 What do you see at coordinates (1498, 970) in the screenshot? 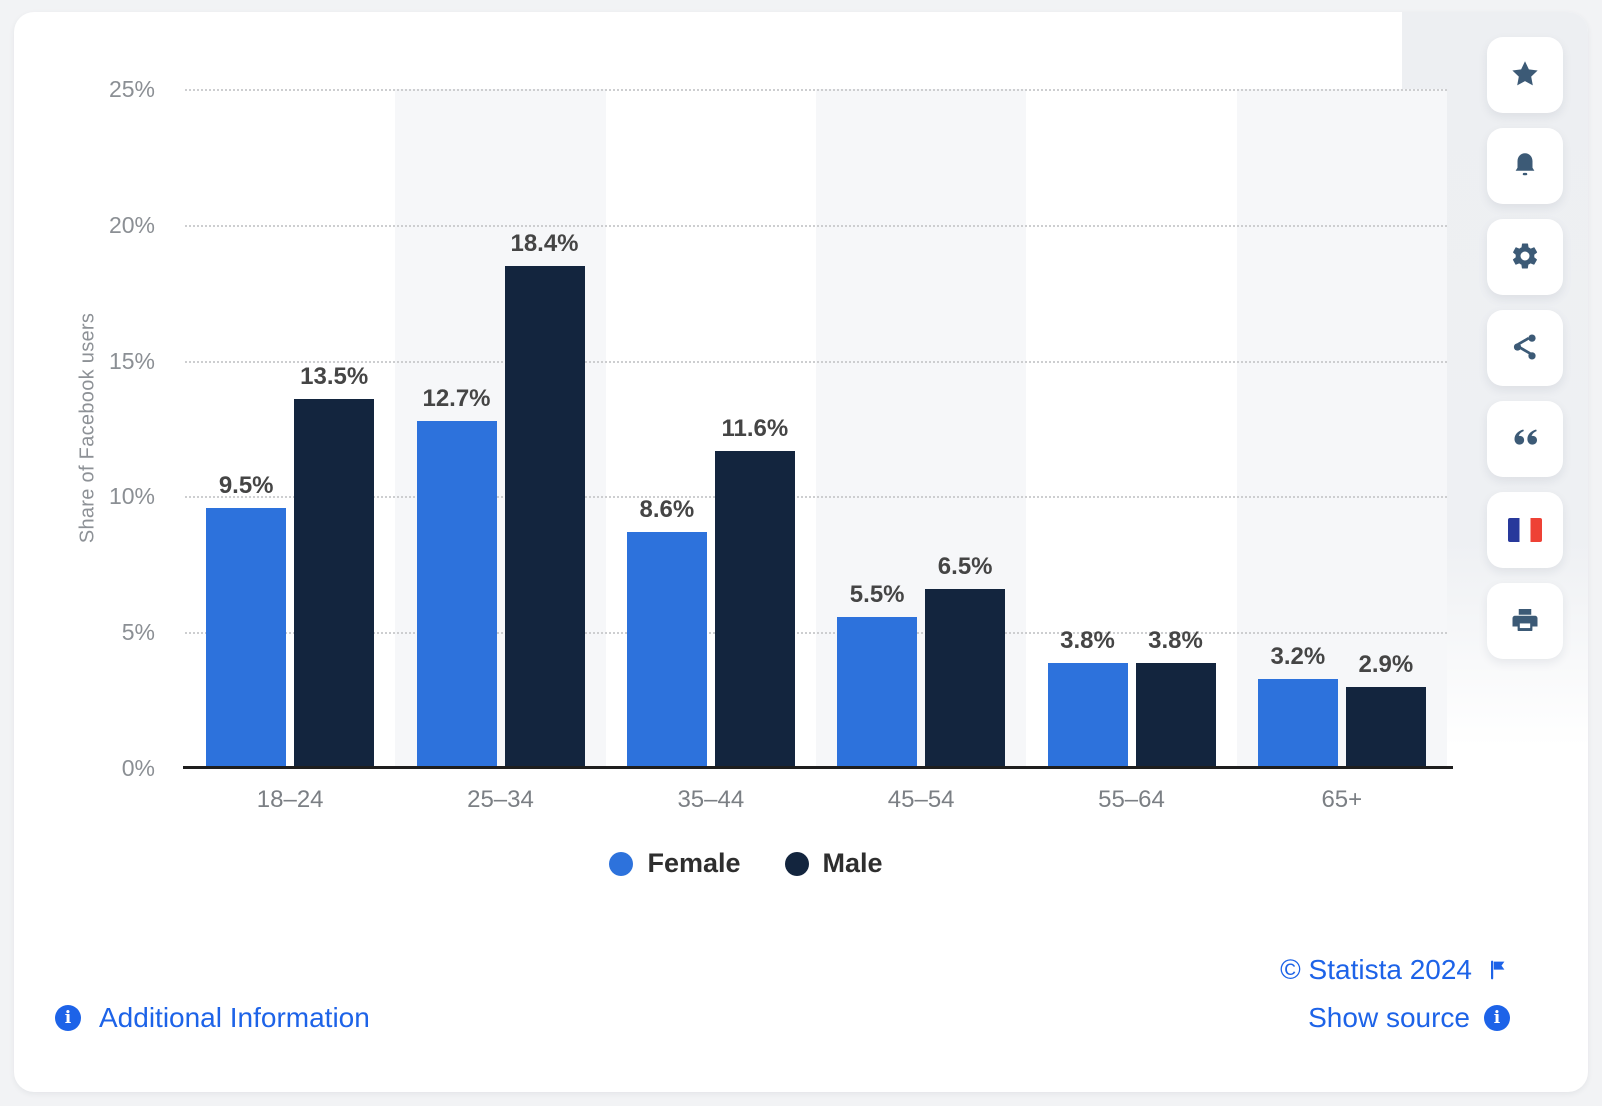
I see `report-flag-icon` at bounding box center [1498, 970].